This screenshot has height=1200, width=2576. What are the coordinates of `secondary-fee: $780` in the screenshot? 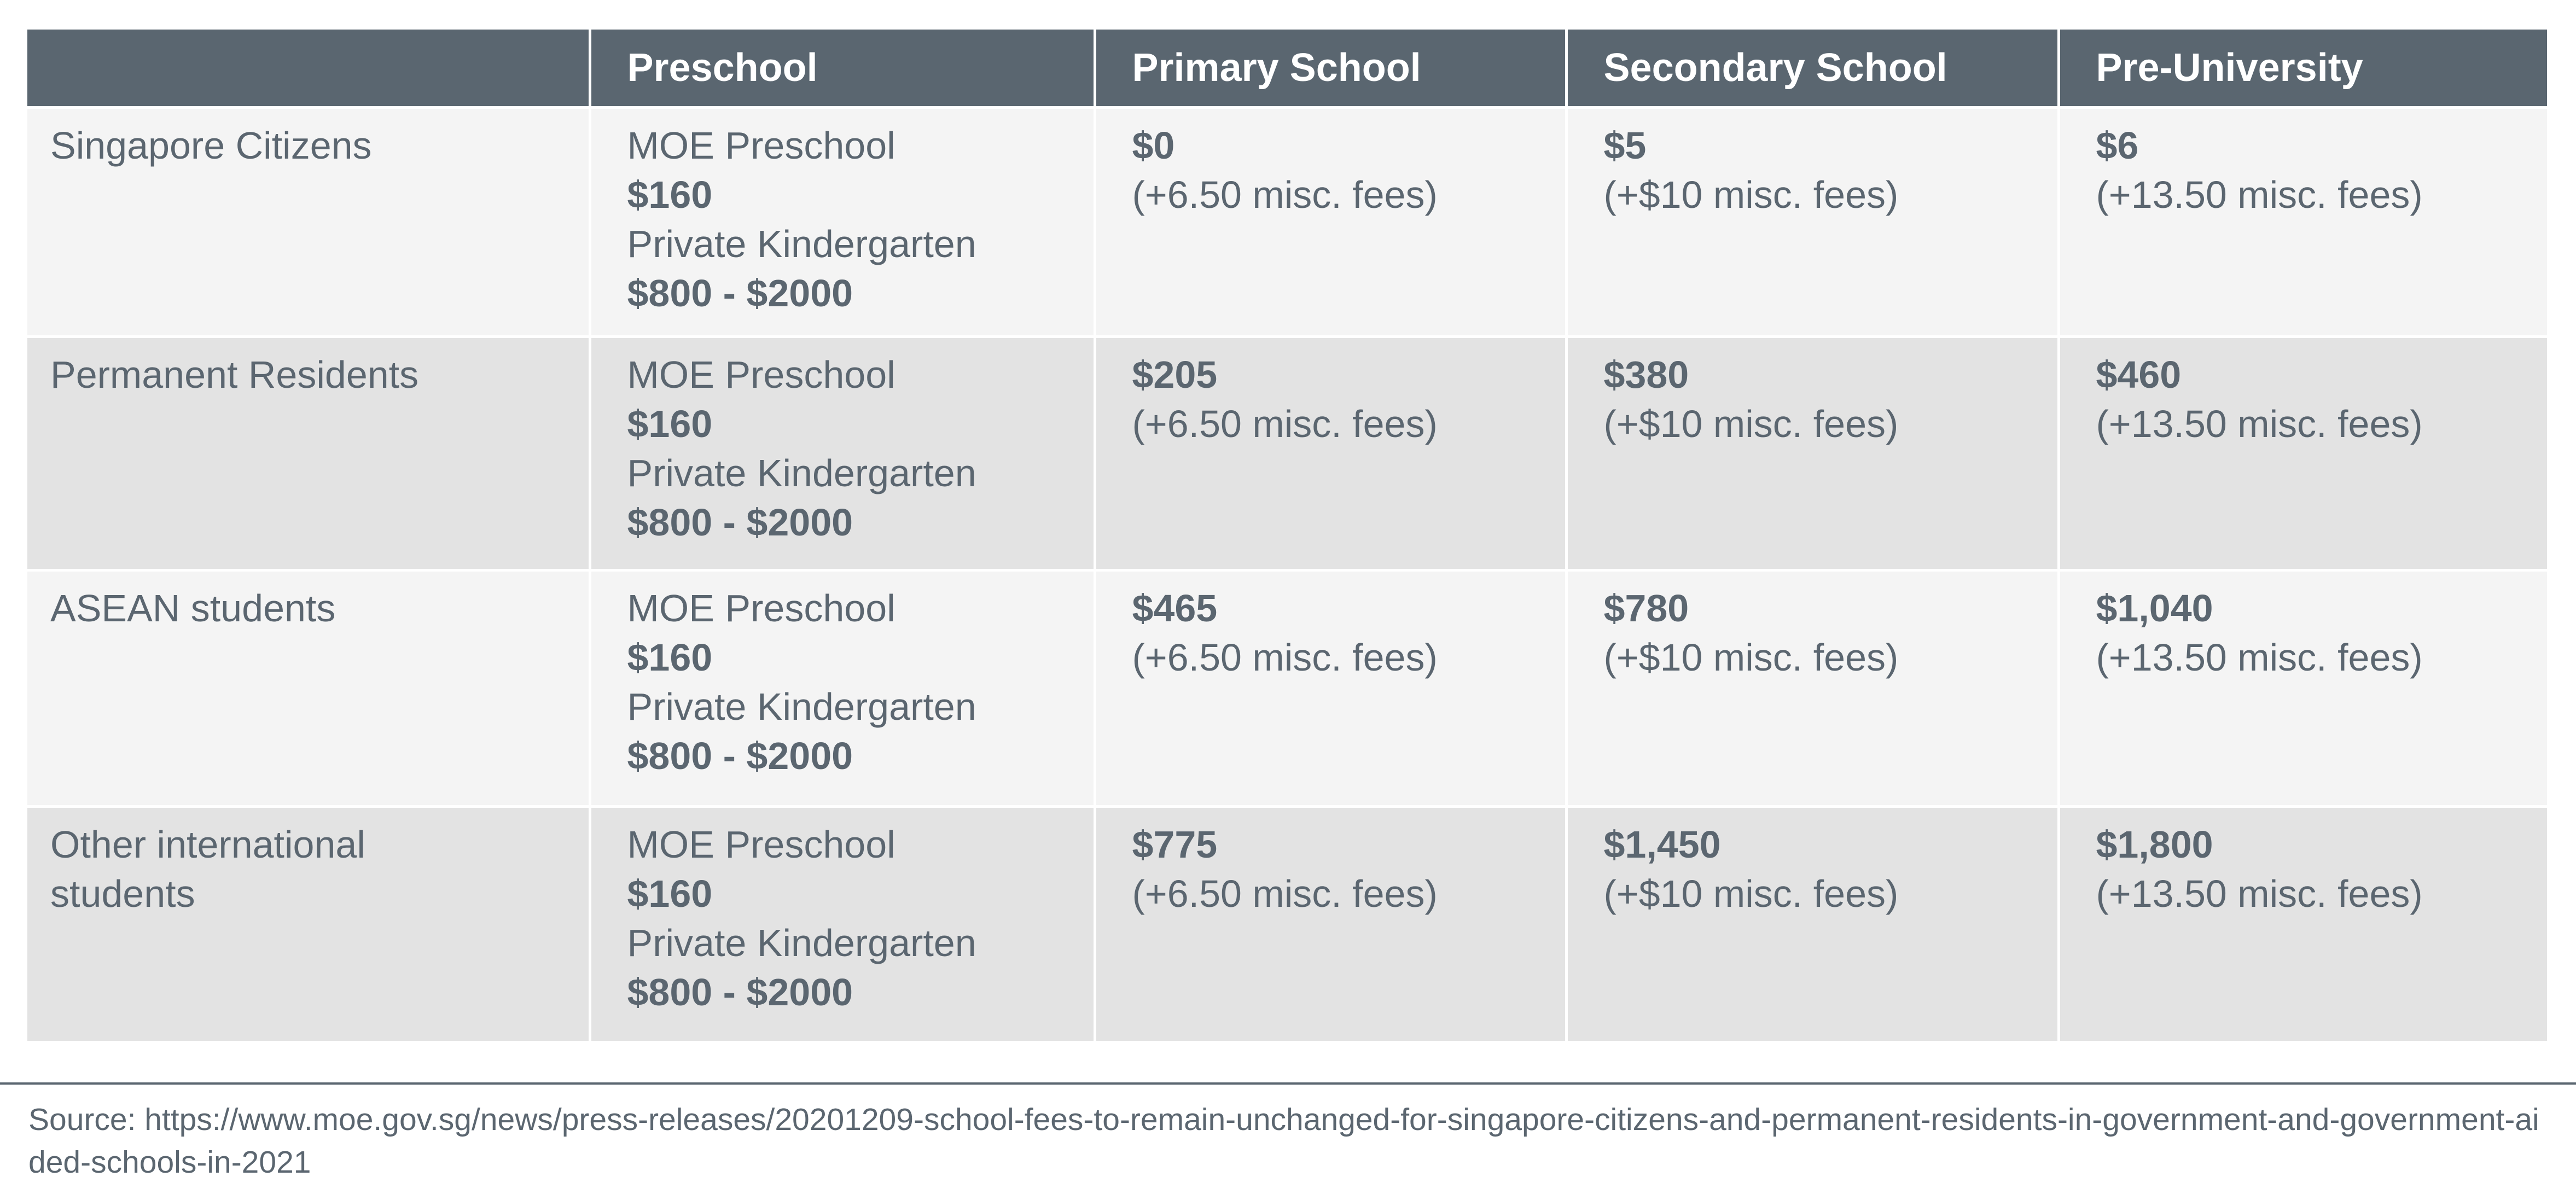 It's located at (1646, 609).